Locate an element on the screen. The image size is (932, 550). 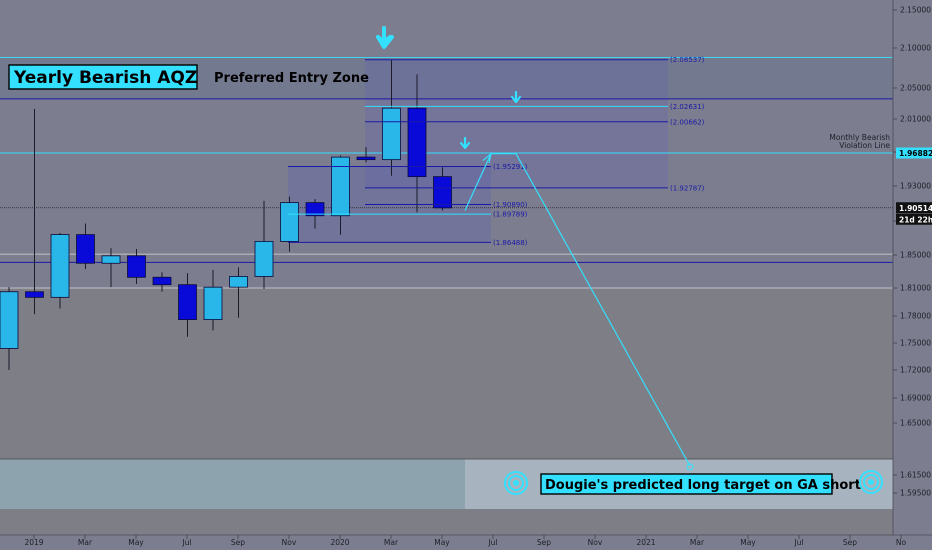
price-tick-label: 1.85000 is located at coordinates (915, 255).